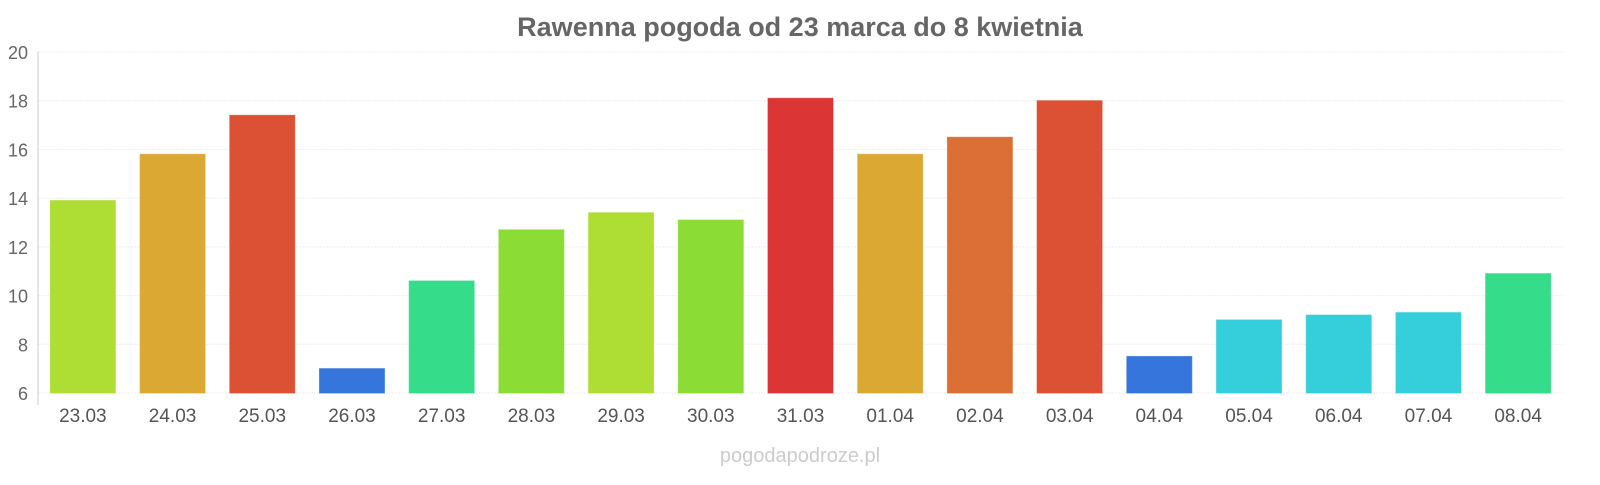  I want to click on y-tick-label: 18, so click(18, 102).